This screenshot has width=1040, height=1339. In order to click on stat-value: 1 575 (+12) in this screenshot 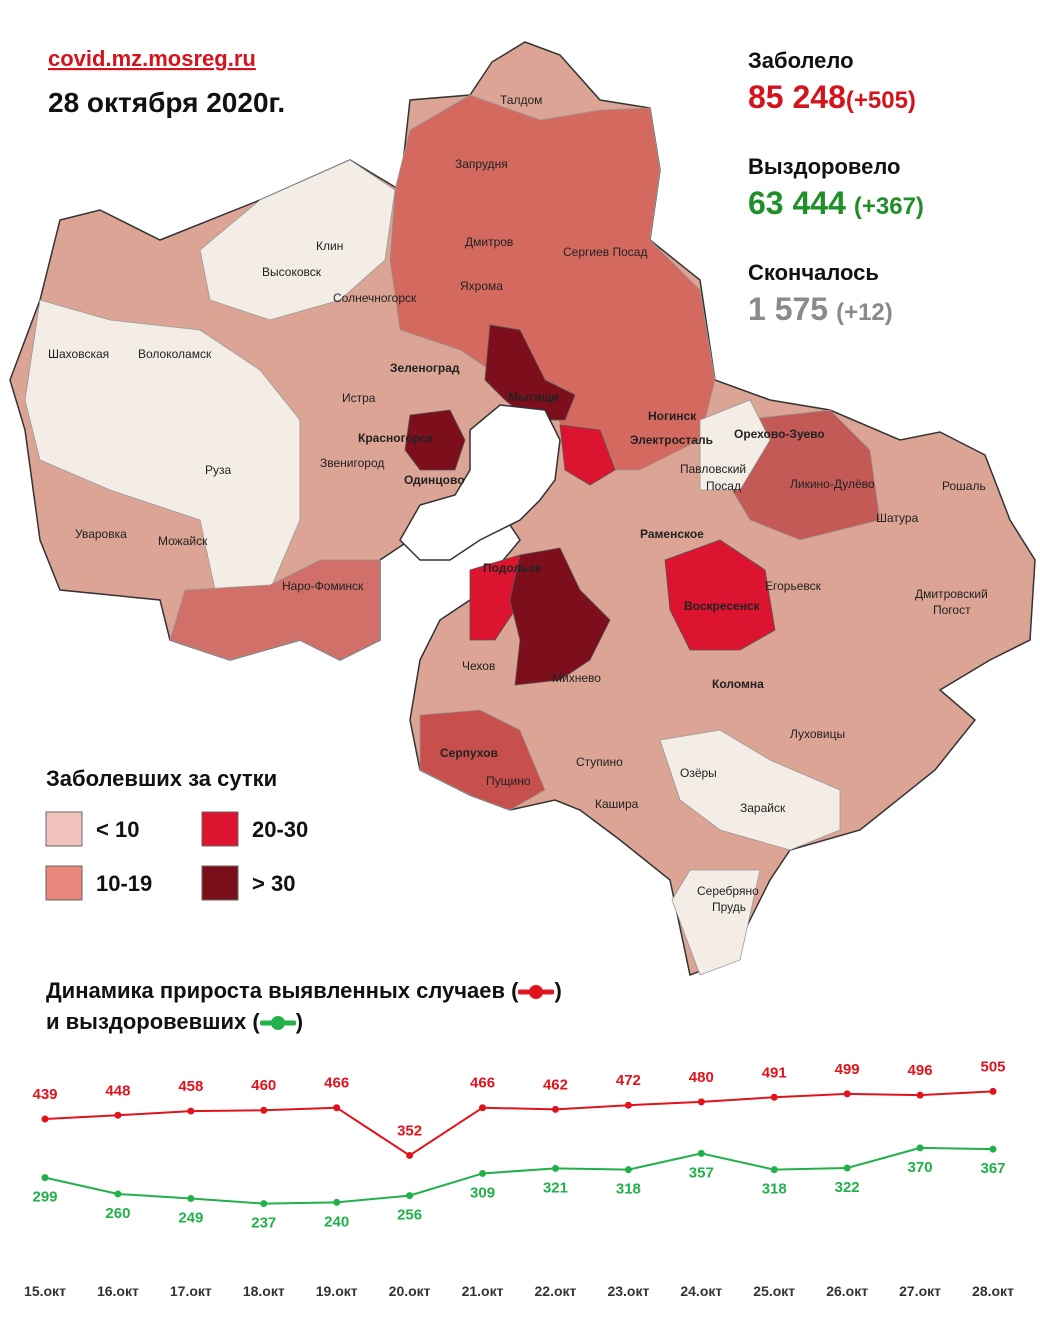, I will do `click(820, 309)`.